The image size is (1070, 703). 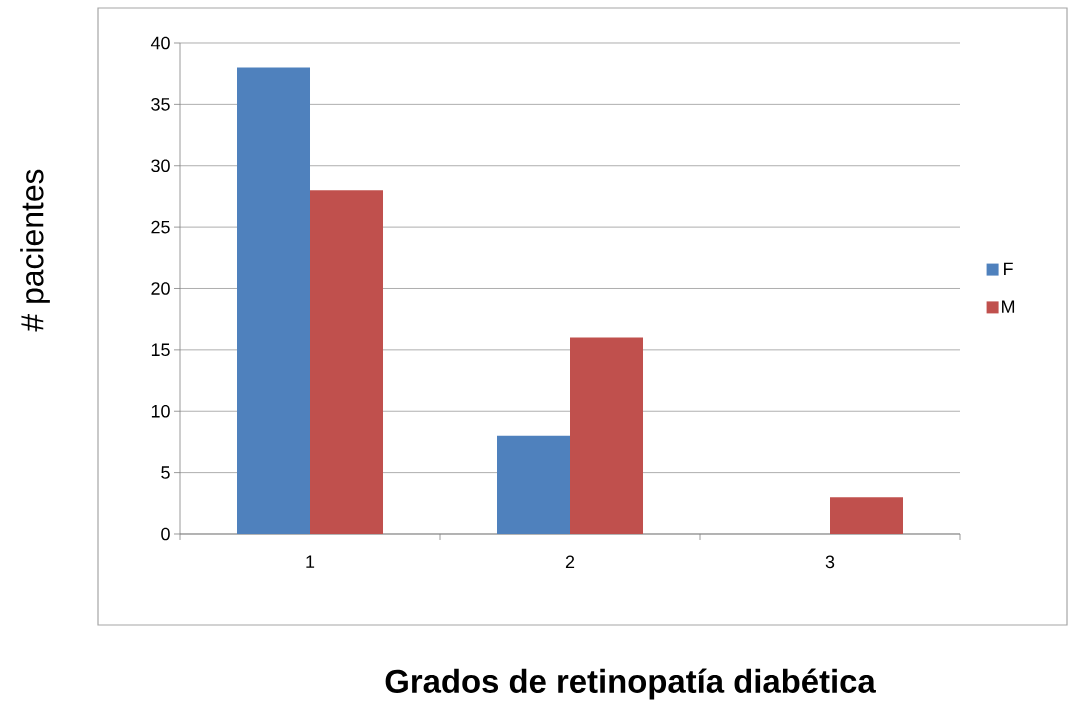 What do you see at coordinates (160, 288) in the screenshot?
I see `y-tick-label: 20` at bounding box center [160, 288].